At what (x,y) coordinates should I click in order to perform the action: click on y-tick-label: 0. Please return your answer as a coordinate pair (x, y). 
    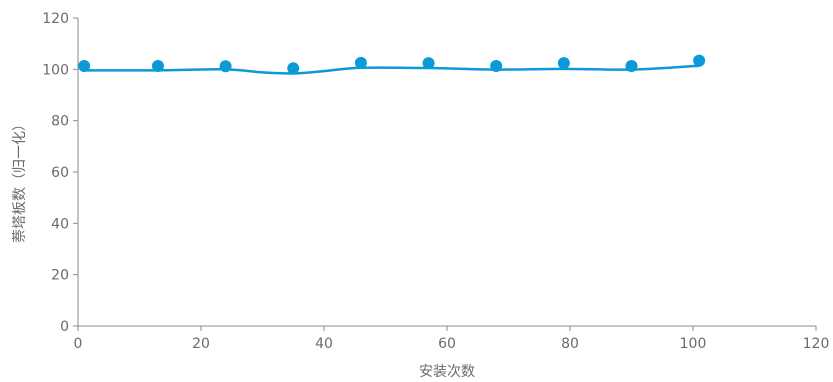
    Looking at the image, I should click on (64, 327).